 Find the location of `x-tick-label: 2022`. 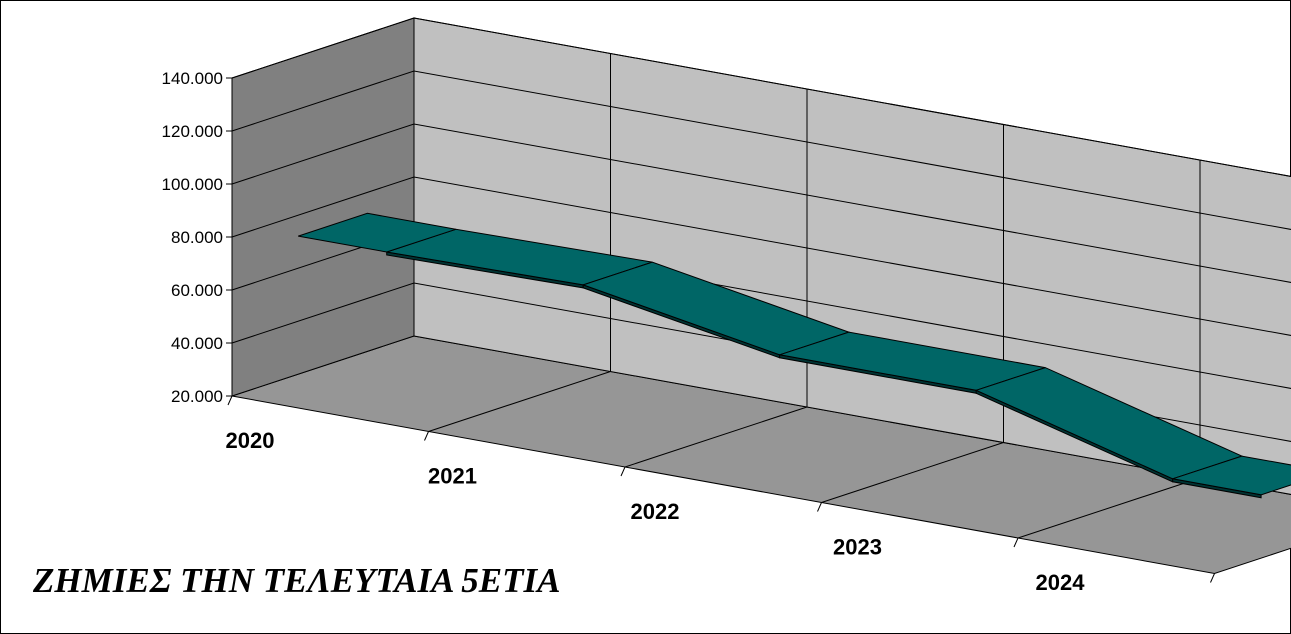

x-tick-label: 2022 is located at coordinates (655, 511).